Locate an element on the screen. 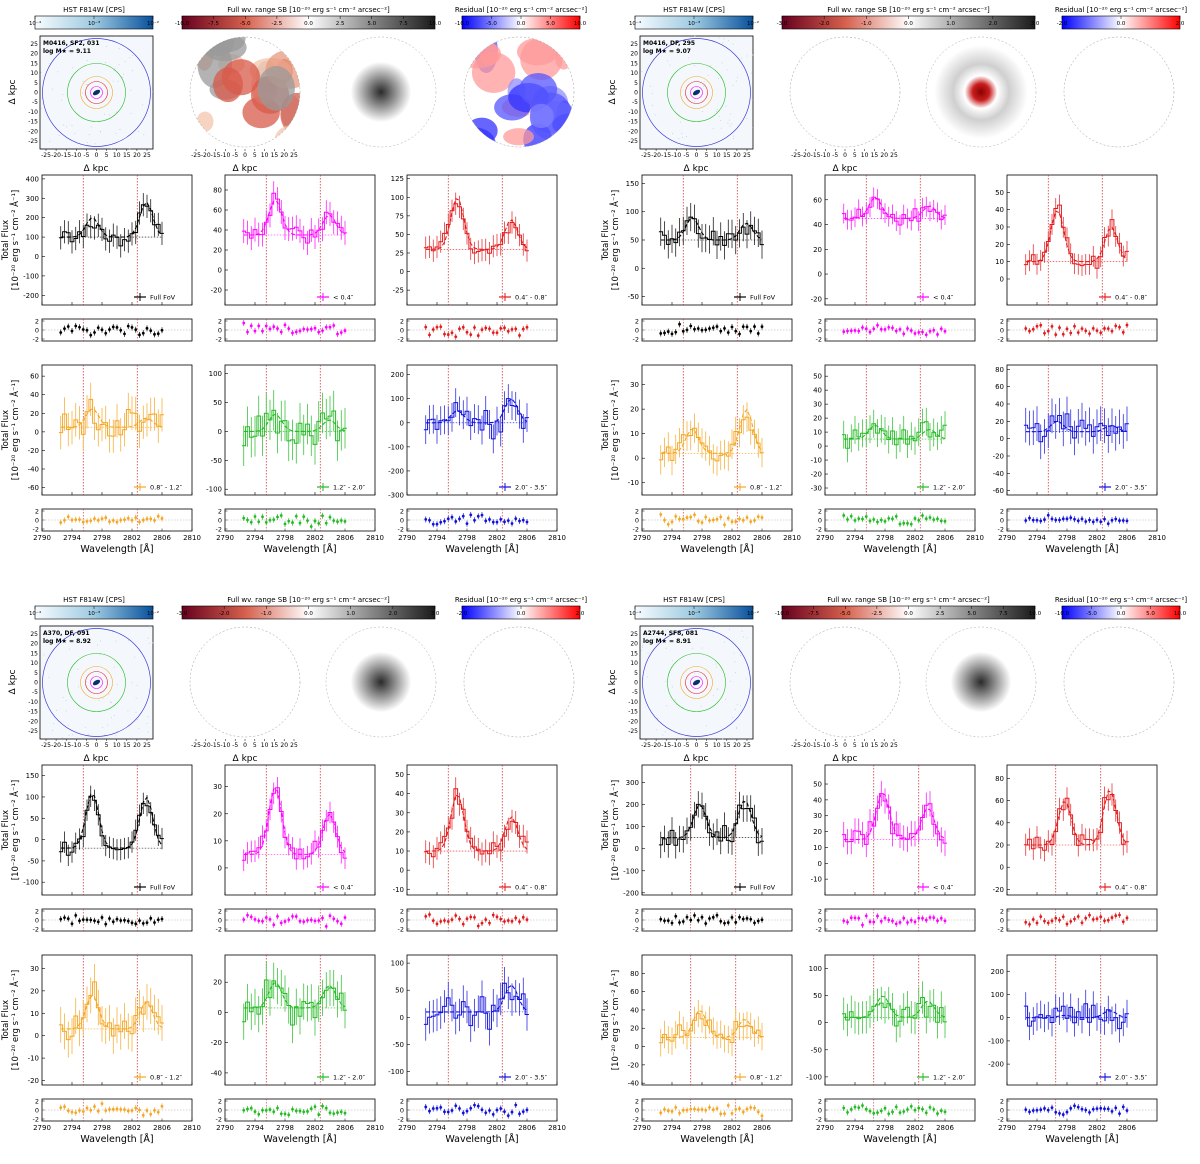 The image size is (1200, 1164). y-tick-label: 0 is located at coordinates (1002, 868).